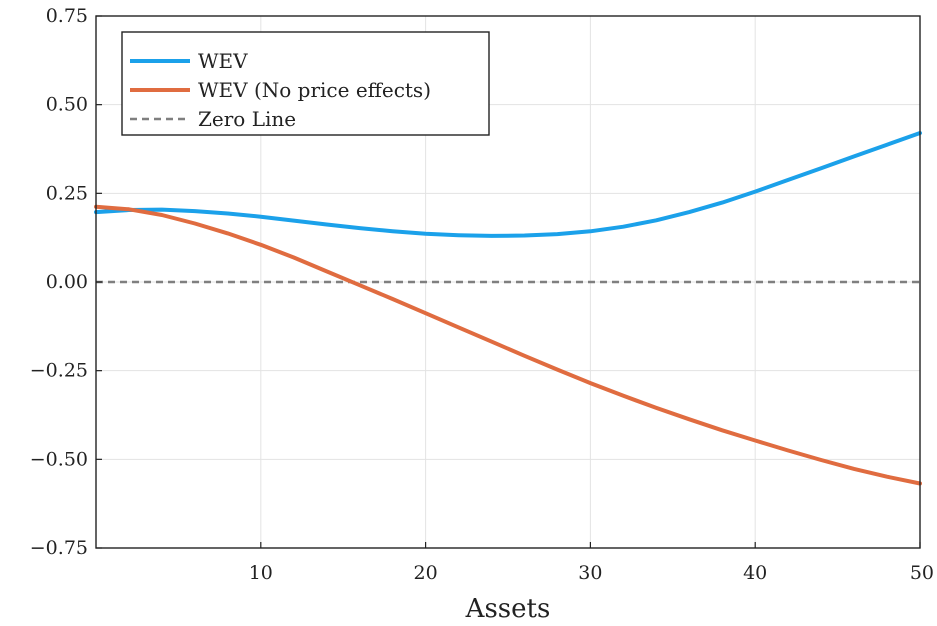 This screenshot has height=626, width=937. What do you see at coordinates (223, 61) in the screenshot?
I see `legend-label-0: WEV` at bounding box center [223, 61].